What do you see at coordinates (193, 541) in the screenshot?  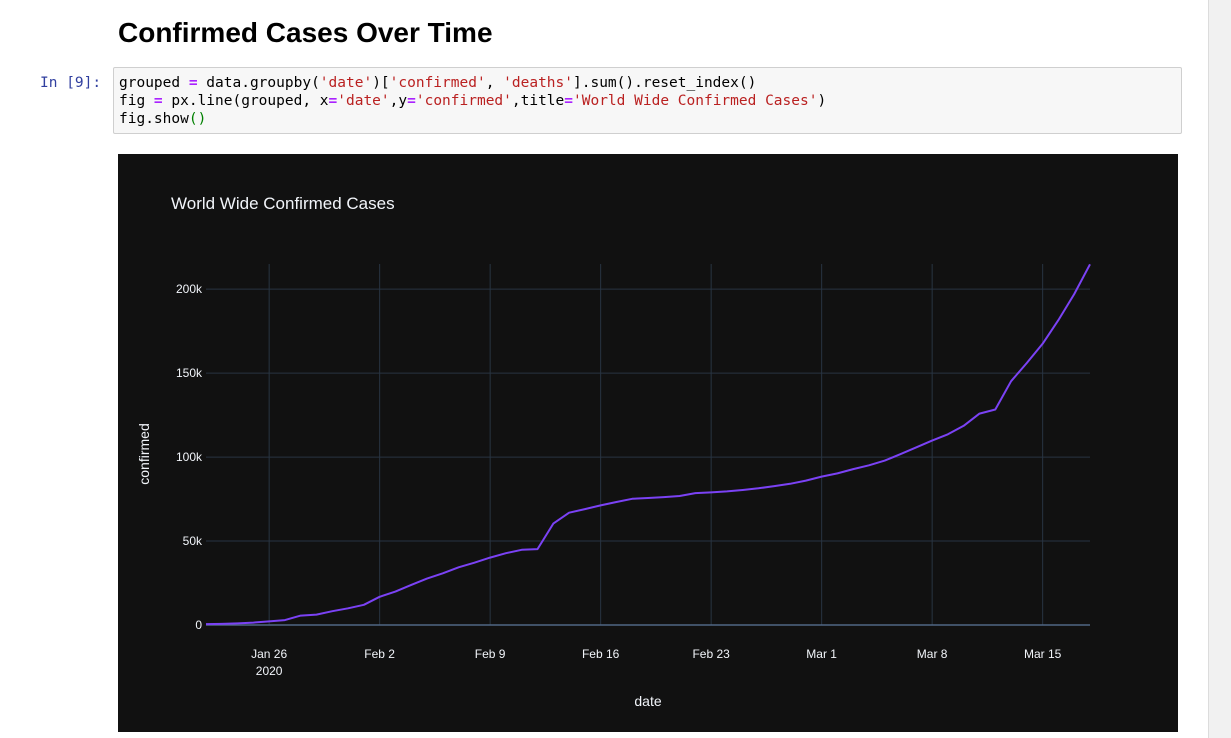 I see `y-tick-label: 50k` at bounding box center [193, 541].